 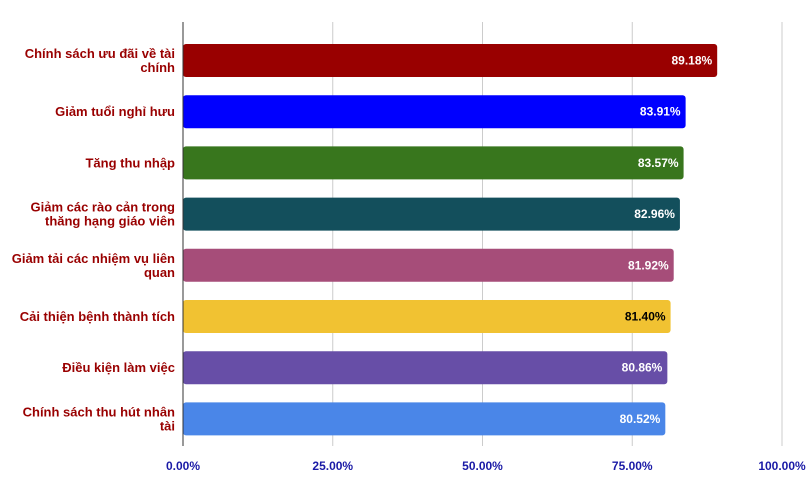 I want to click on category-label: tài, so click(x=167, y=425).